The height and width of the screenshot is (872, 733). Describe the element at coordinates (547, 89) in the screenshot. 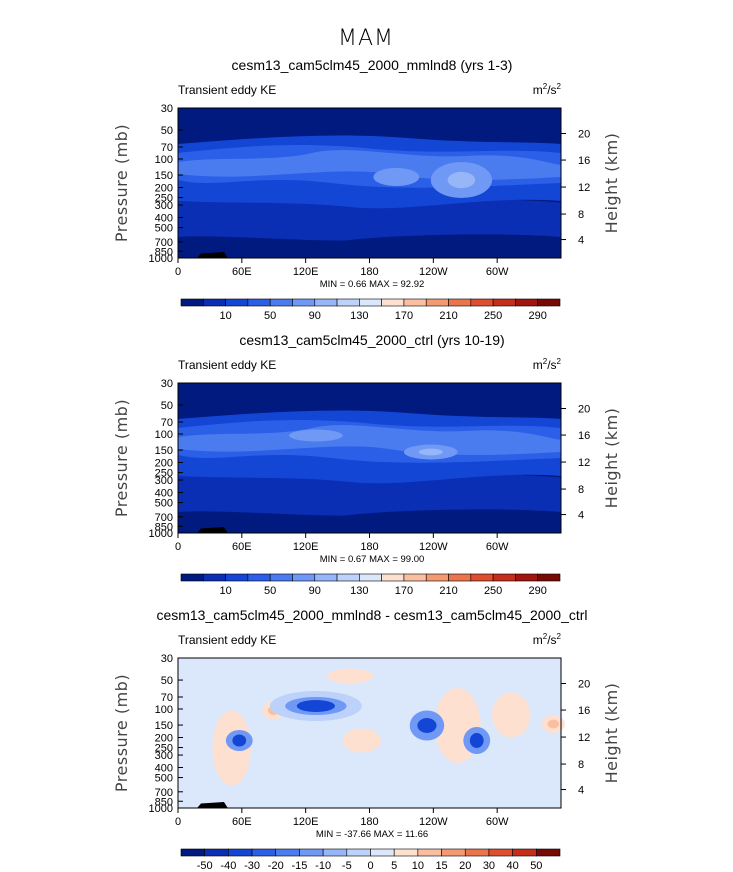

I see `units-label: m2/s2` at that location.